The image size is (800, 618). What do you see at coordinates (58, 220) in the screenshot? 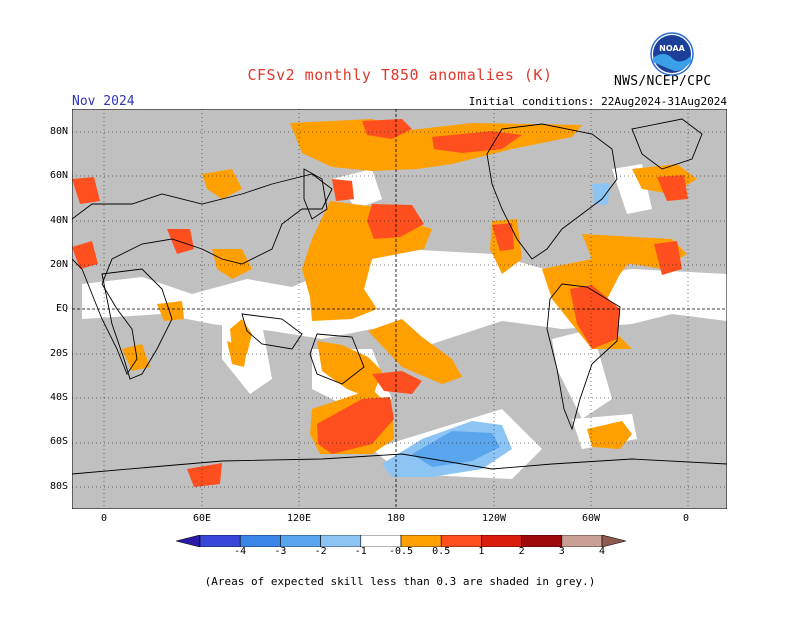
I see `lat-label-40n: 40N` at bounding box center [58, 220].